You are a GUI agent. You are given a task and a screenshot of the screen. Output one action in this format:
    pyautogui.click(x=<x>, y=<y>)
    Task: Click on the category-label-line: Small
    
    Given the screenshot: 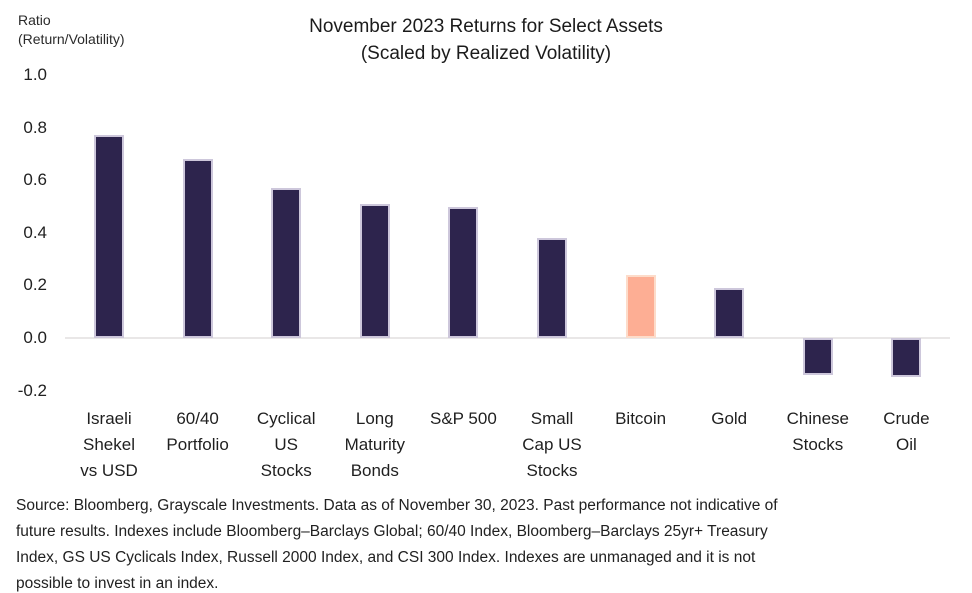 What is the action you would take?
    pyautogui.click(x=552, y=418)
    